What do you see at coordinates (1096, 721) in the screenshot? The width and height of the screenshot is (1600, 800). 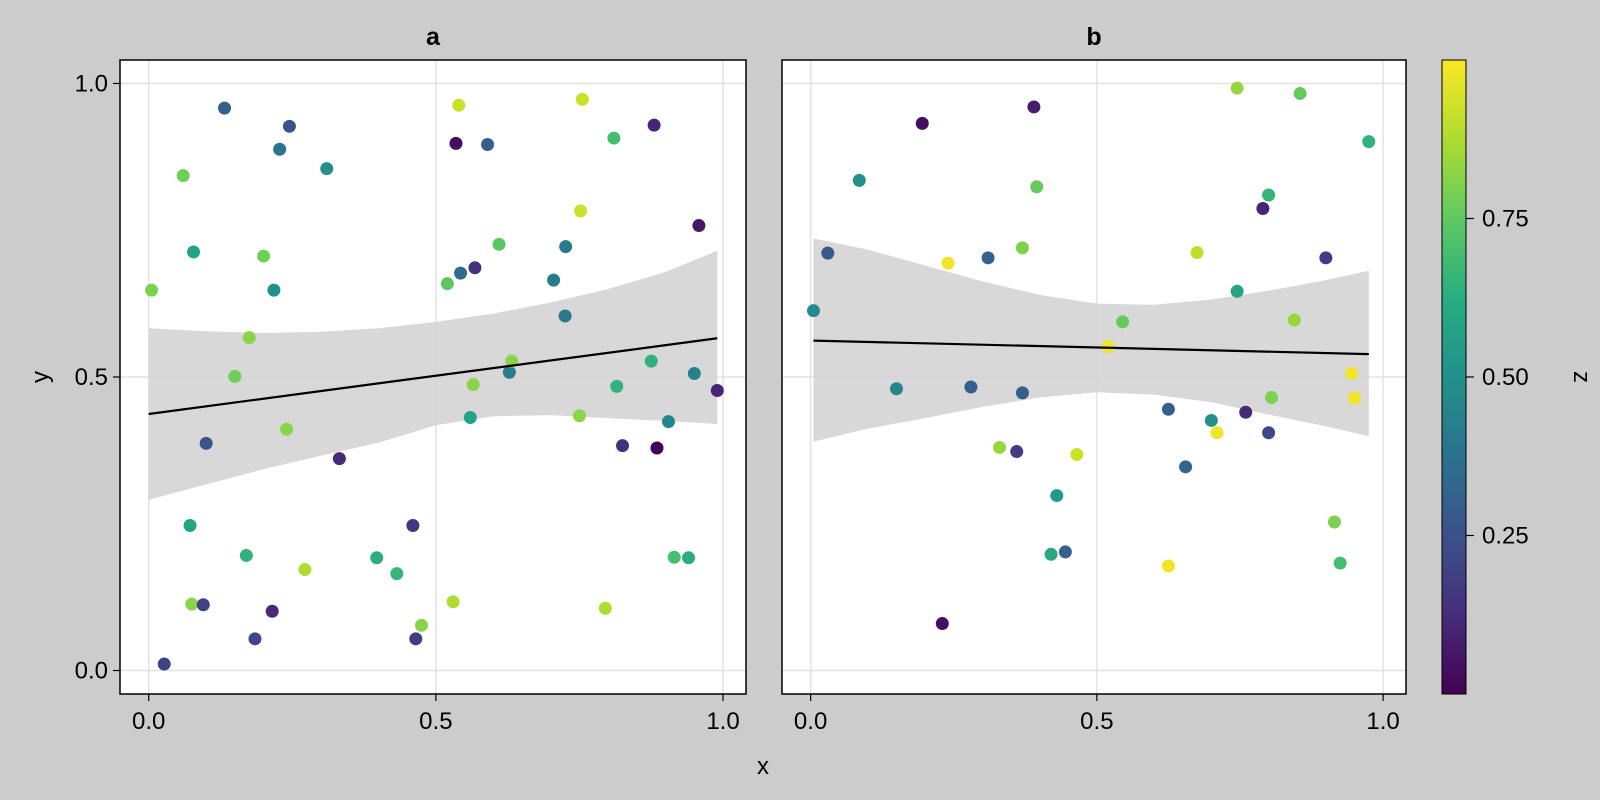 I see `panel-b-xtick-label-1: 0.5` at bounding box center [1096, 721].